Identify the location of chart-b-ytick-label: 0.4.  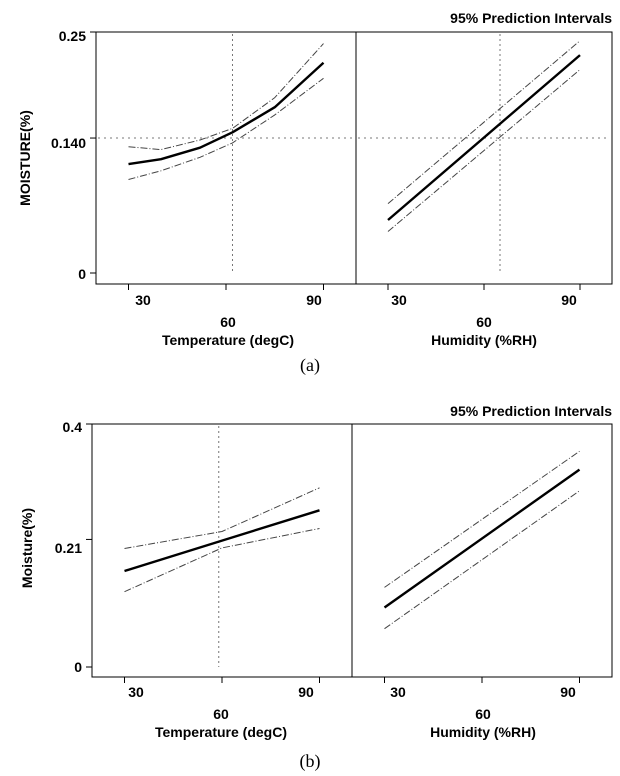
(73, 427).